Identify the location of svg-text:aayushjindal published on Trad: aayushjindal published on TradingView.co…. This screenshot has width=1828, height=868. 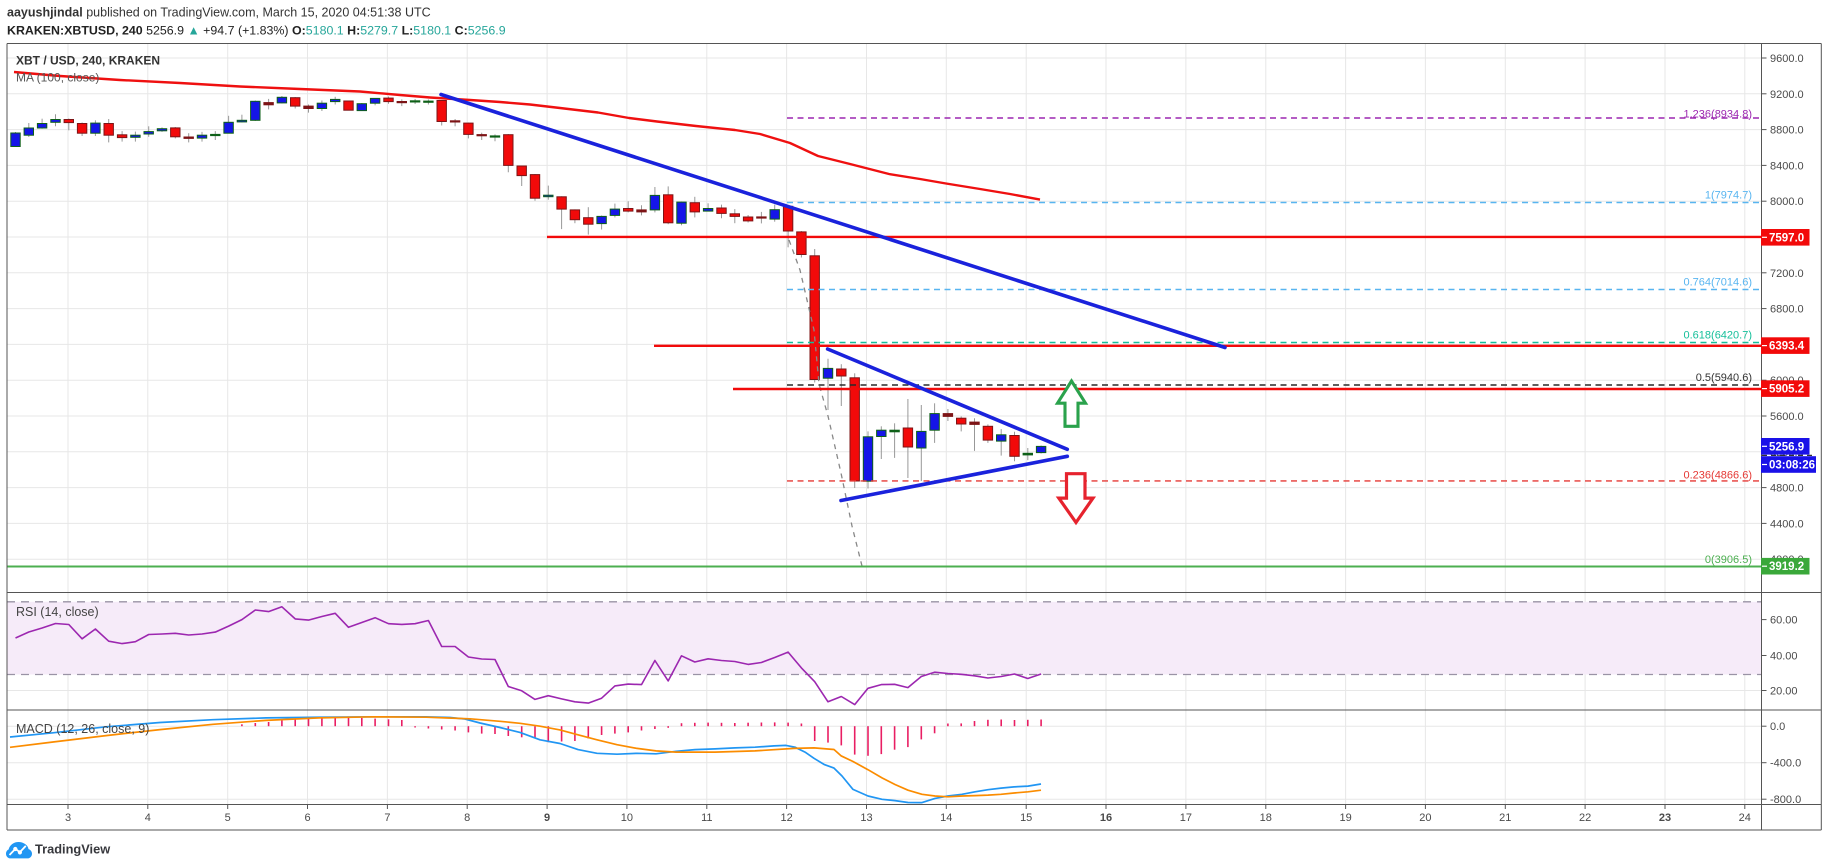
(219, 13).